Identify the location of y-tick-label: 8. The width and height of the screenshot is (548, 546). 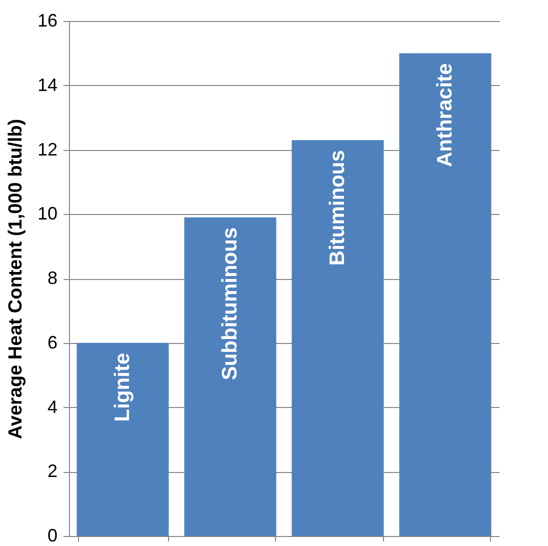
(52, 278).